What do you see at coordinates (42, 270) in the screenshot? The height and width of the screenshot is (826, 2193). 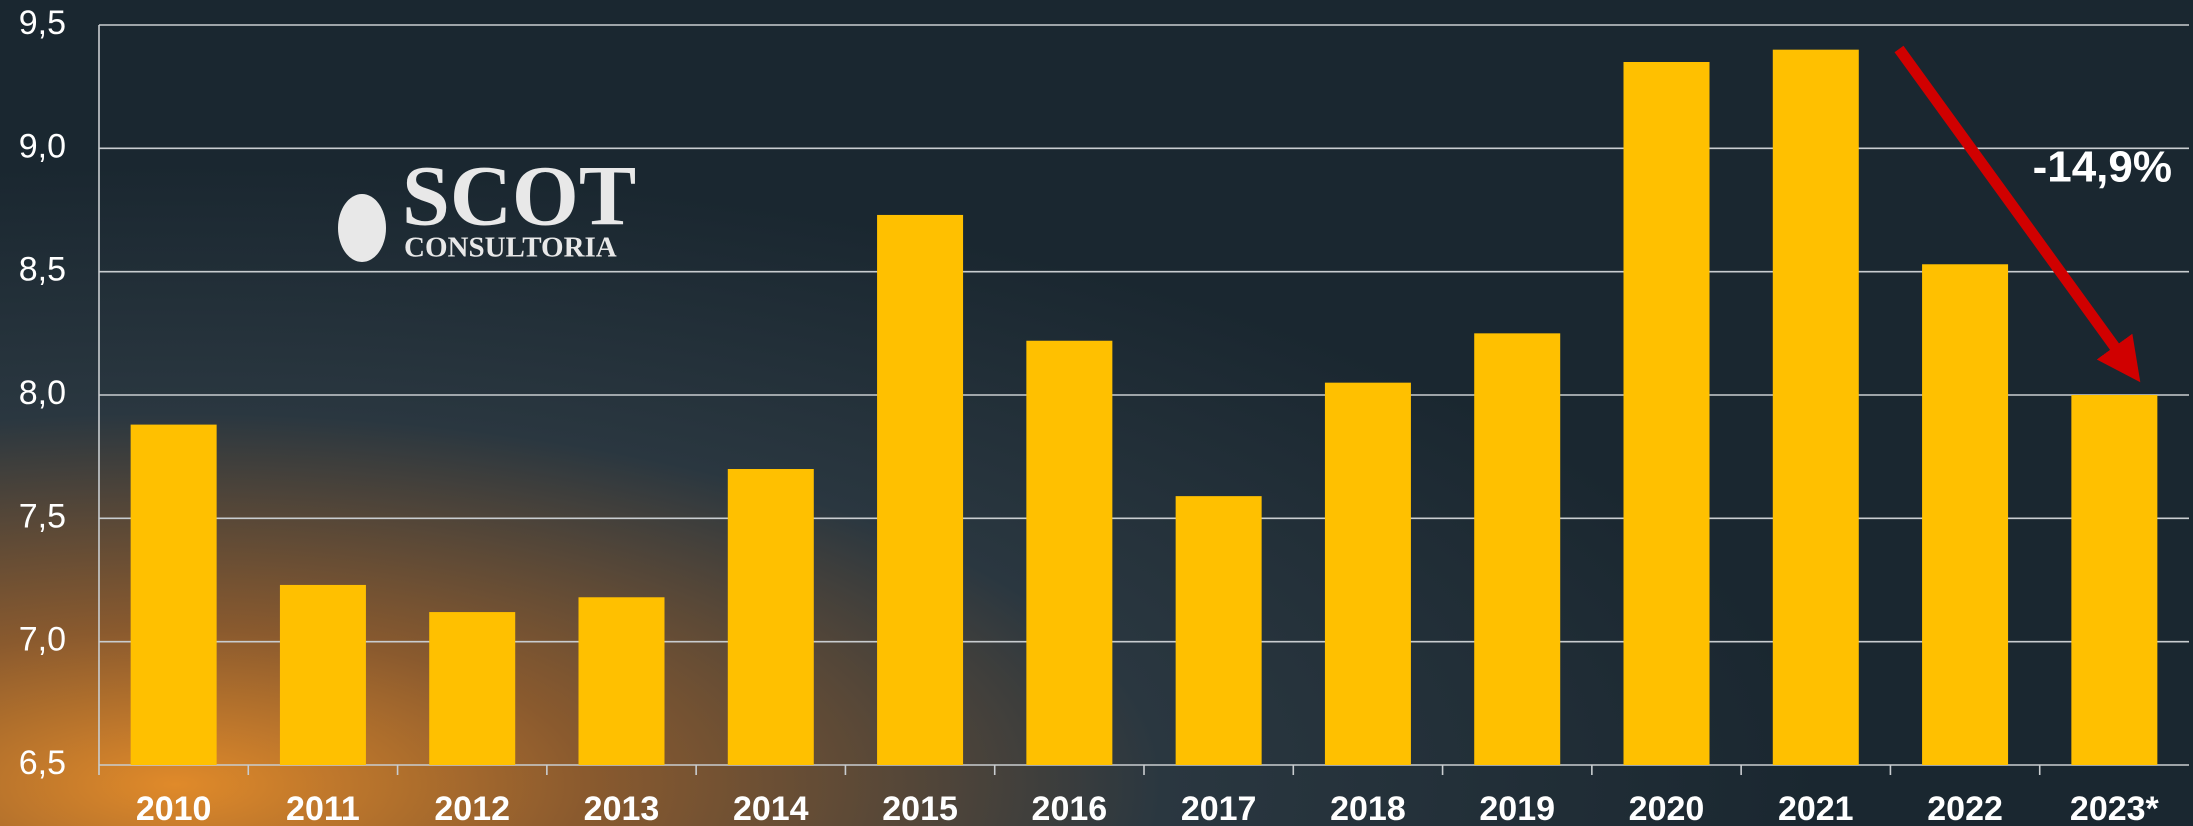 I see `y-tick-label: 8,5` at bounding box center [42, 270].